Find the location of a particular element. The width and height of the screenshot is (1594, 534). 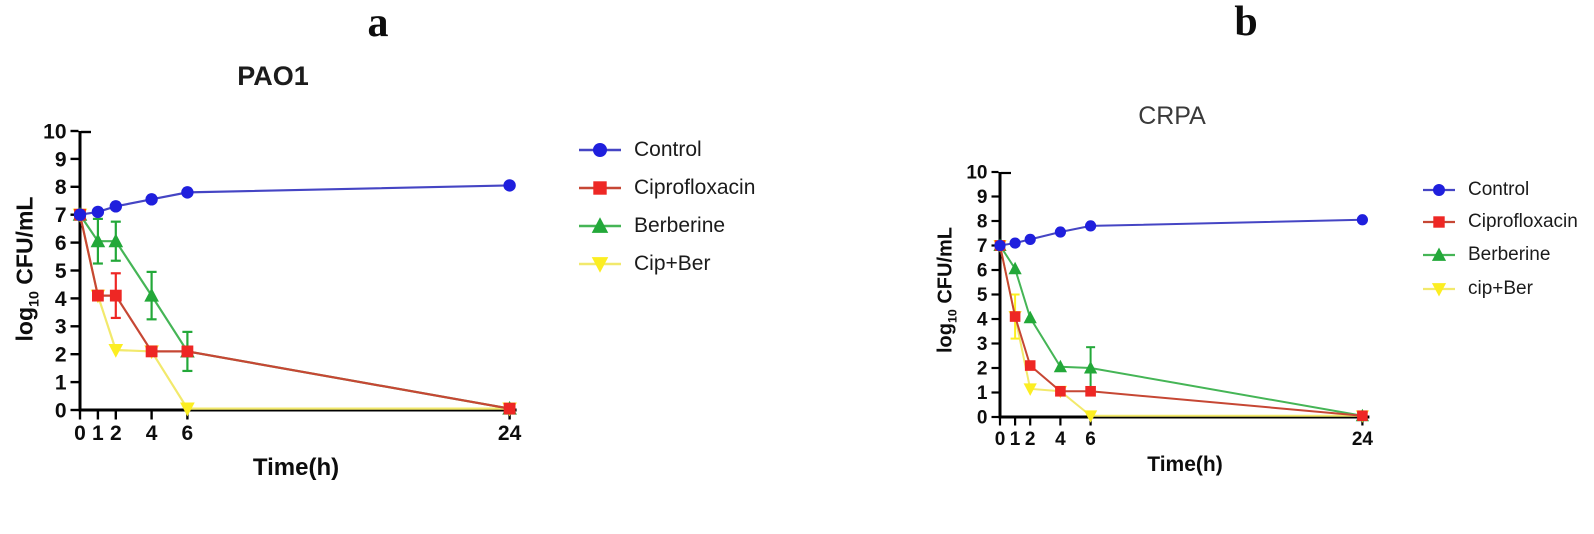

y-tick-label: 2 is located at coordinates (982, 369).